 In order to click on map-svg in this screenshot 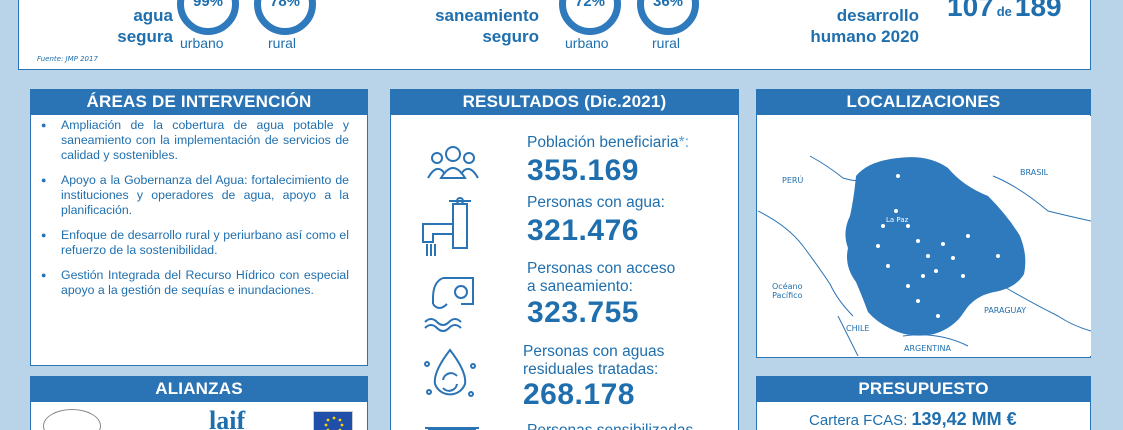, I will do `click(924, 255)`.